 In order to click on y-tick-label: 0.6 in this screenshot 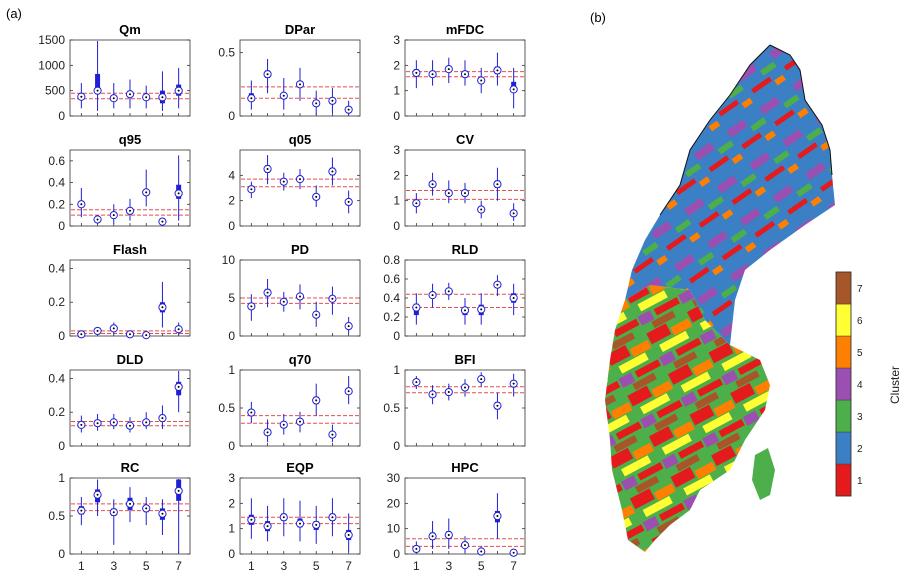, I will do `click(56, 161)`.